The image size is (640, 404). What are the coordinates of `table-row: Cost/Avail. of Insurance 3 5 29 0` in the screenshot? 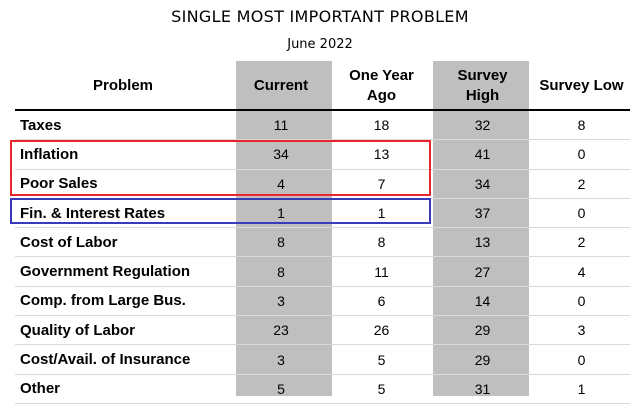 It's located at (322, 360).